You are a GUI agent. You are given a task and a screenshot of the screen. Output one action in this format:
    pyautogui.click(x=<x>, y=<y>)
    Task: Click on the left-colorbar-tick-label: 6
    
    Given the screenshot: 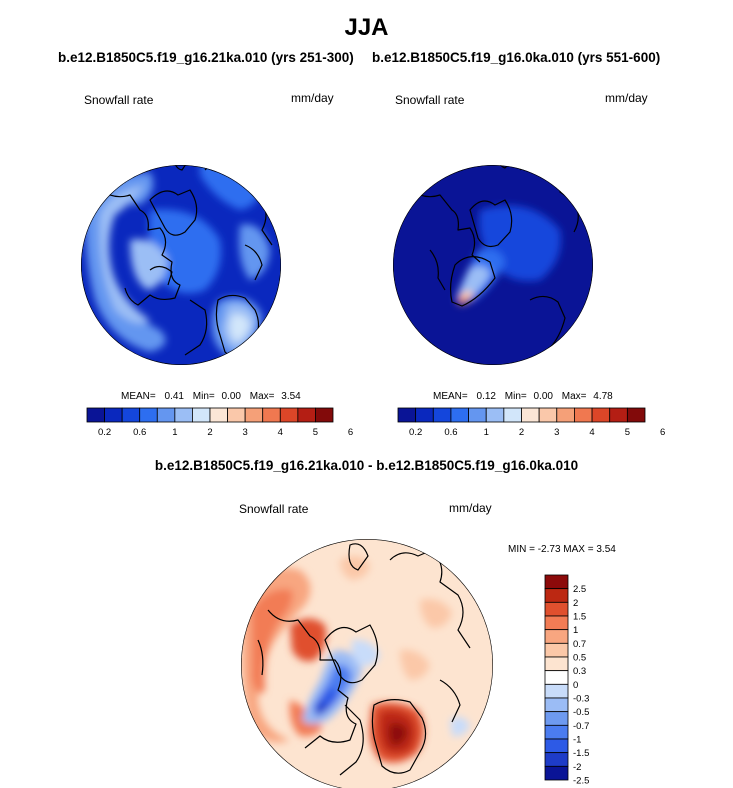 What is the action you would take?
    pyautogui.click(x=350, y=432)
    